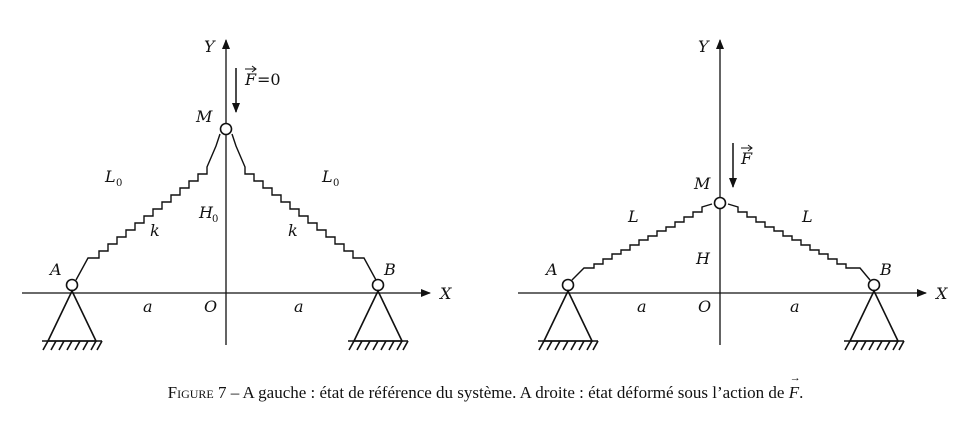 Image resolution: width=971 pixels, height=427 pixels. Describe the element at coordinates (801, 392) in the screenshot. I see `caption-end: .` at that location.